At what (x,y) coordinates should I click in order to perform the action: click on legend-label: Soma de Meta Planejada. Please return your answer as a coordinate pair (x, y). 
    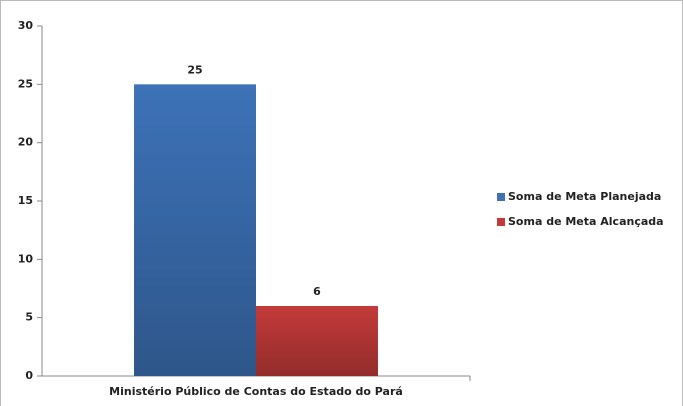
    Looking at the image, I should click on (584, 196).